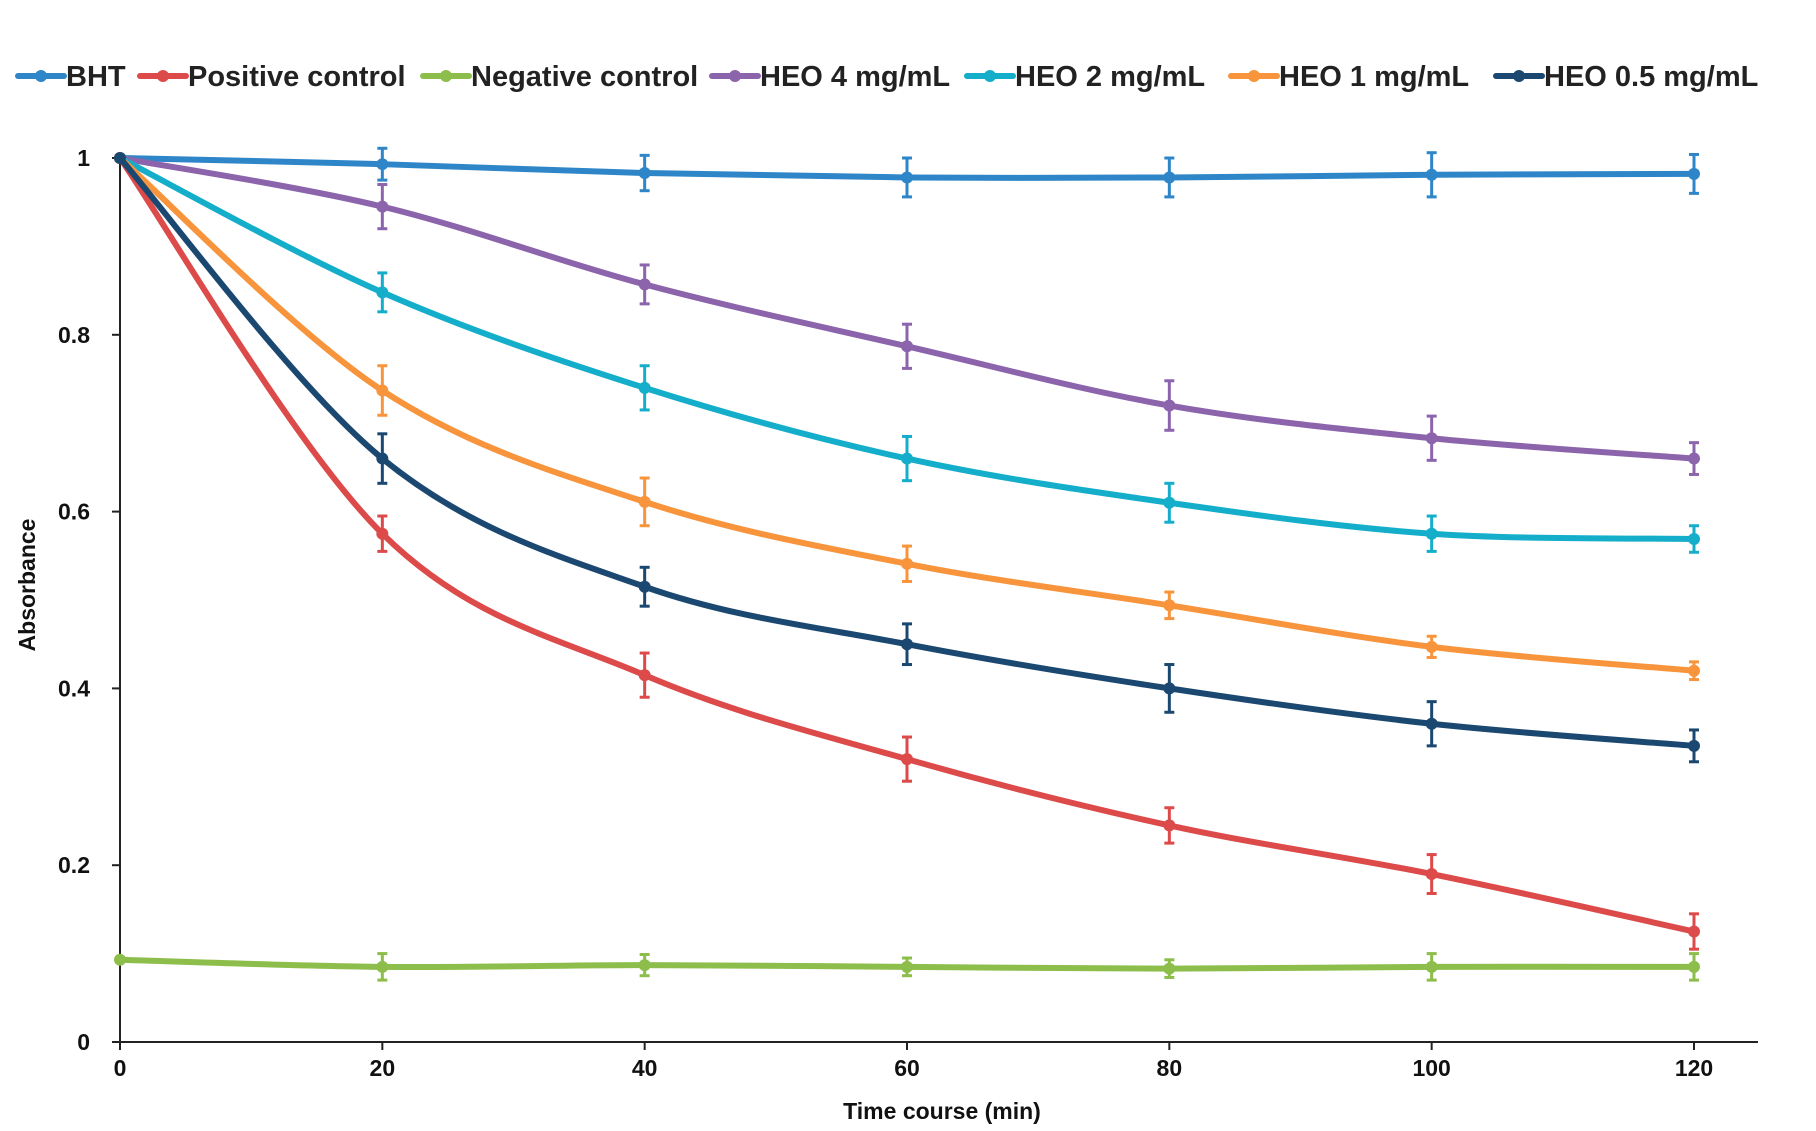  Describe the element at coordinates (942, 1111) in the screenshot. I see `x-axis-title: Time course (min)` at that location.